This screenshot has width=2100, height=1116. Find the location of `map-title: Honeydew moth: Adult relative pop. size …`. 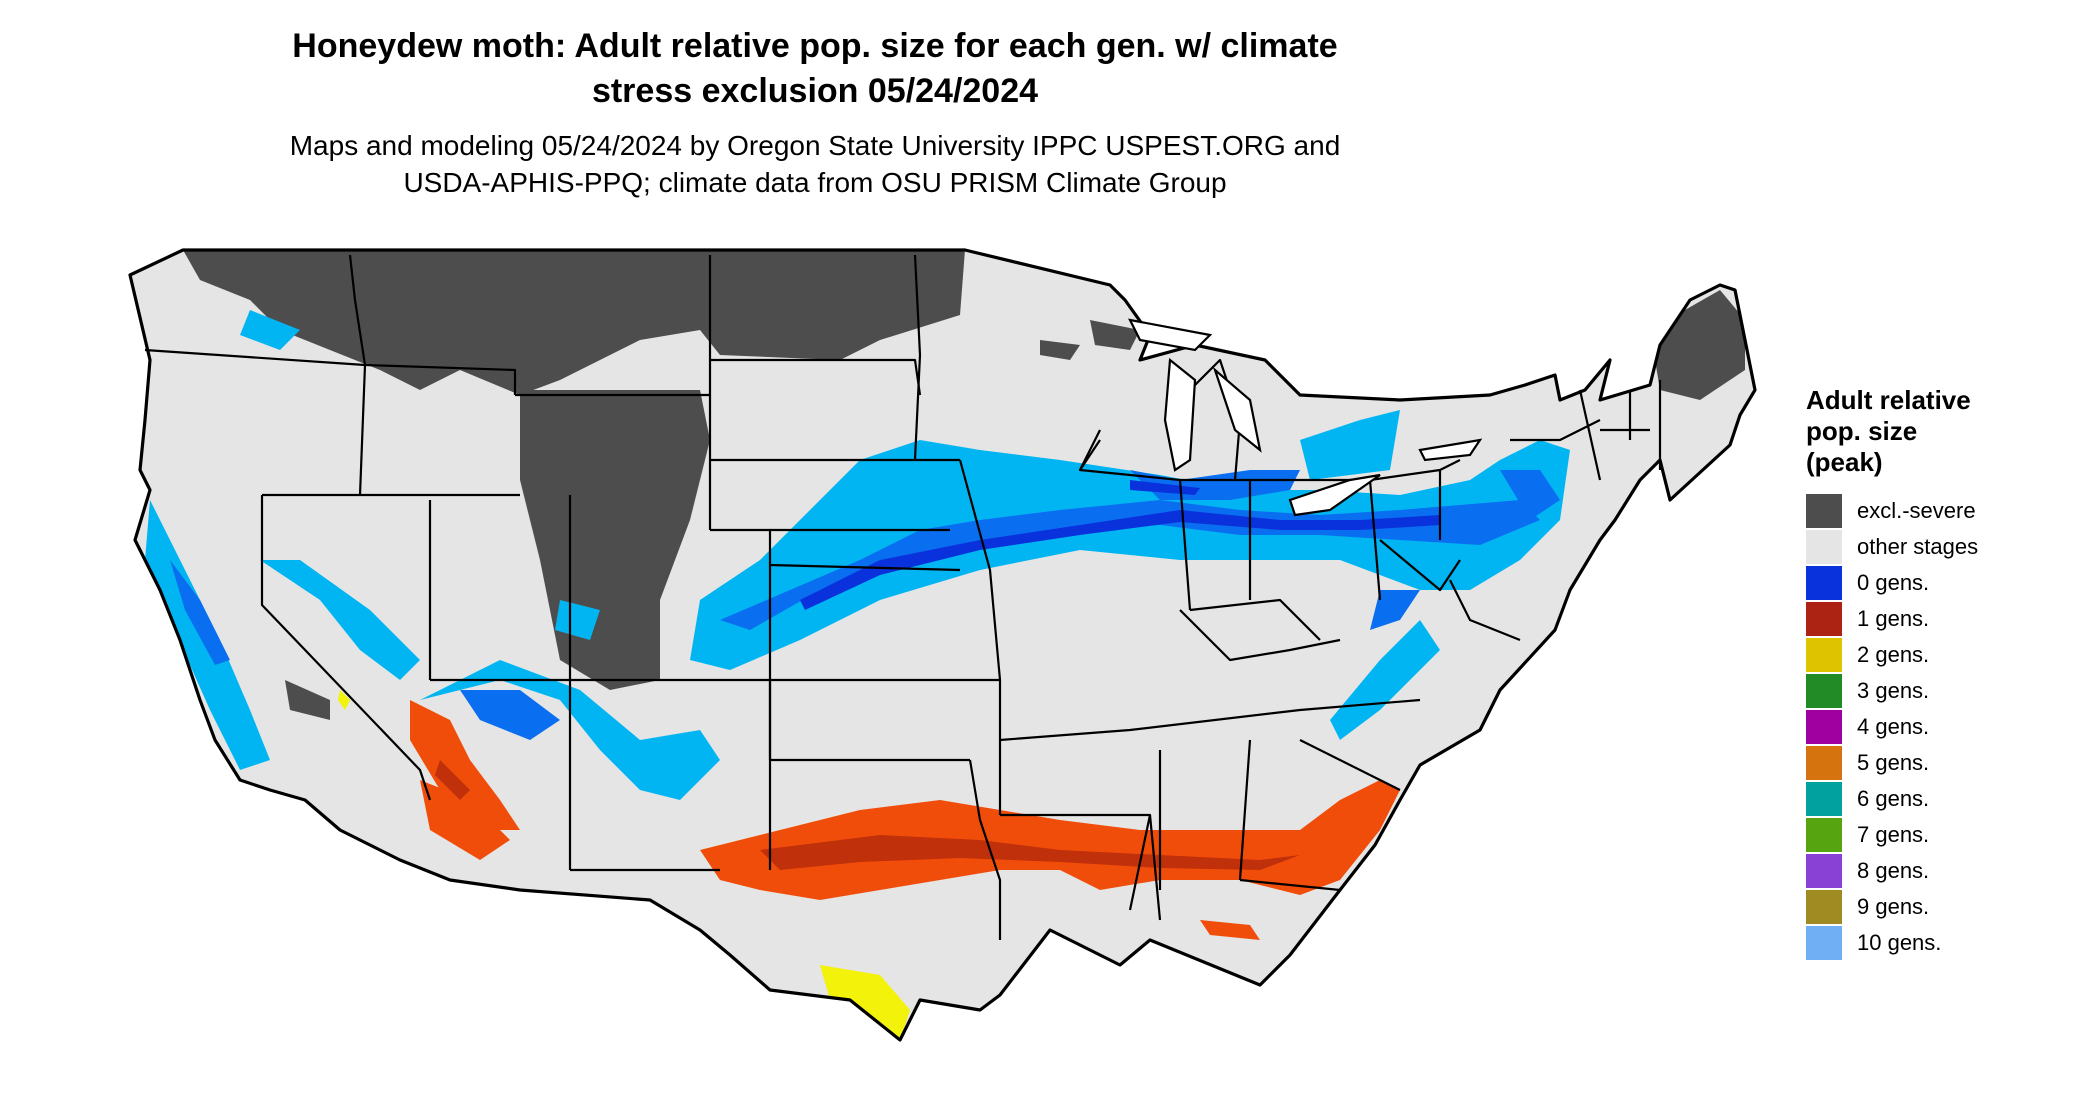

map-title: Honeydew moth: Adult relative pop. size … is located at coordinates (815, 69).